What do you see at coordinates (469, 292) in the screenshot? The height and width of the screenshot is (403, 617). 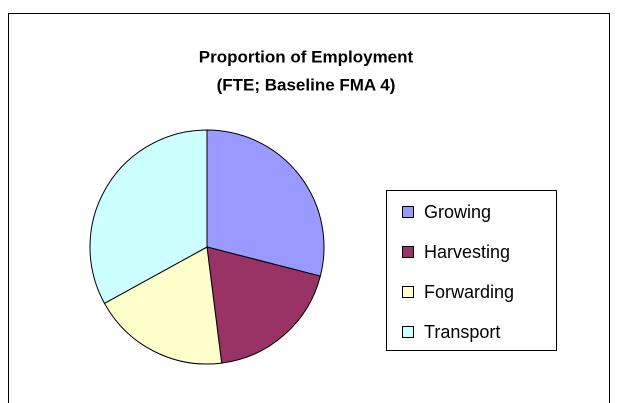 I see `legend-label: Forwarding` at bounding box center [469, 292].